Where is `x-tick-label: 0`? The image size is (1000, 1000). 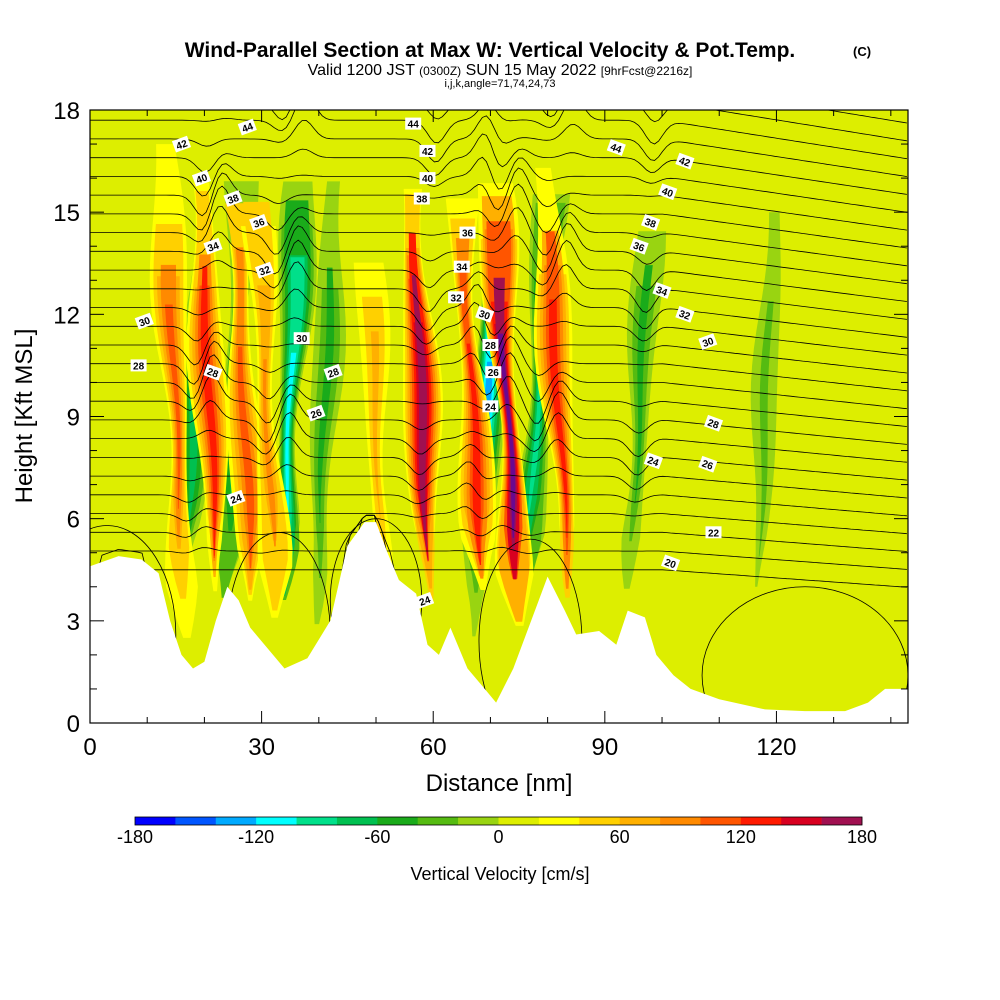
x-tick-label: 0 is located at coordinates (89, 747).